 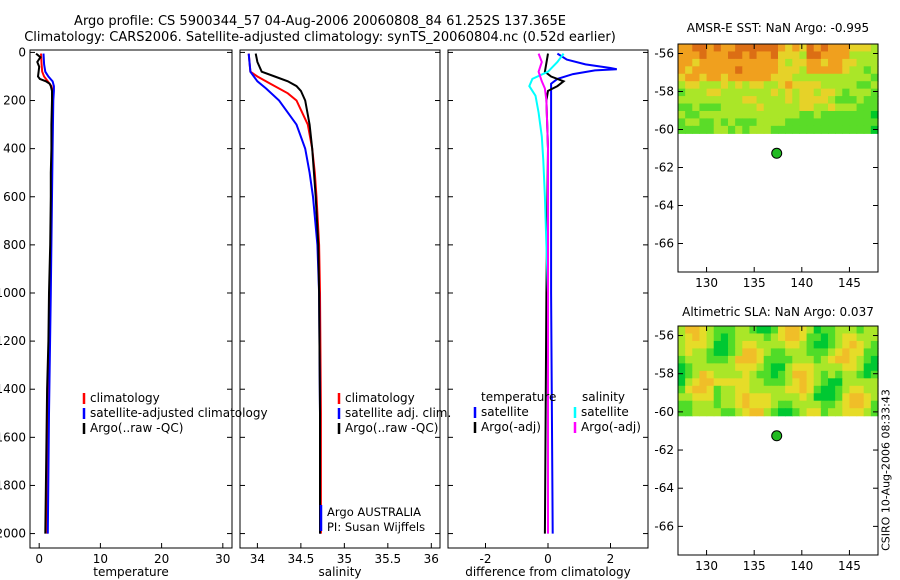 What do you see at coordinates (664, 488) in the screenshot?
I see `sla-map-y-tick-label: -64` at bounding box center [664, 488].